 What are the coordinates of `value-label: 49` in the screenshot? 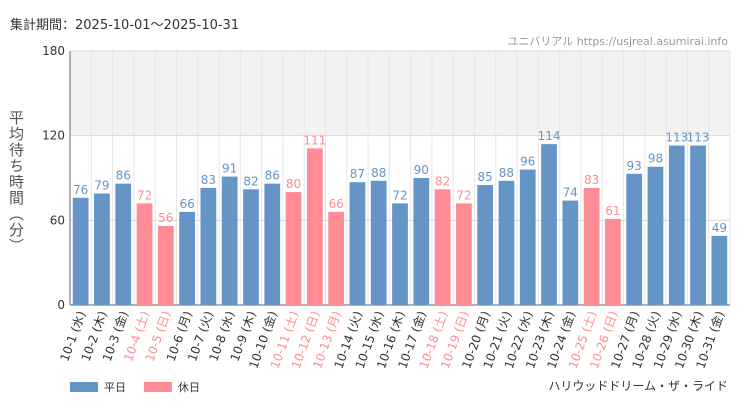 It's located at (719, 228).